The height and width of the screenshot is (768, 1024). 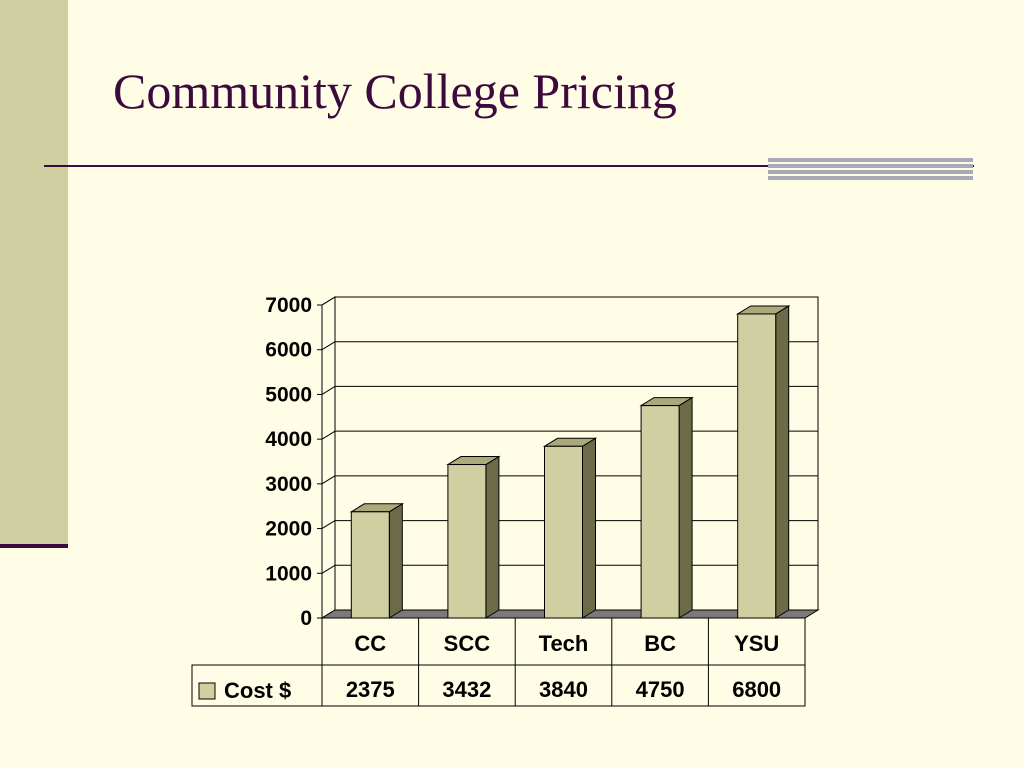 I want to click on data-table-value: 3840, so click(x=563, y=689).